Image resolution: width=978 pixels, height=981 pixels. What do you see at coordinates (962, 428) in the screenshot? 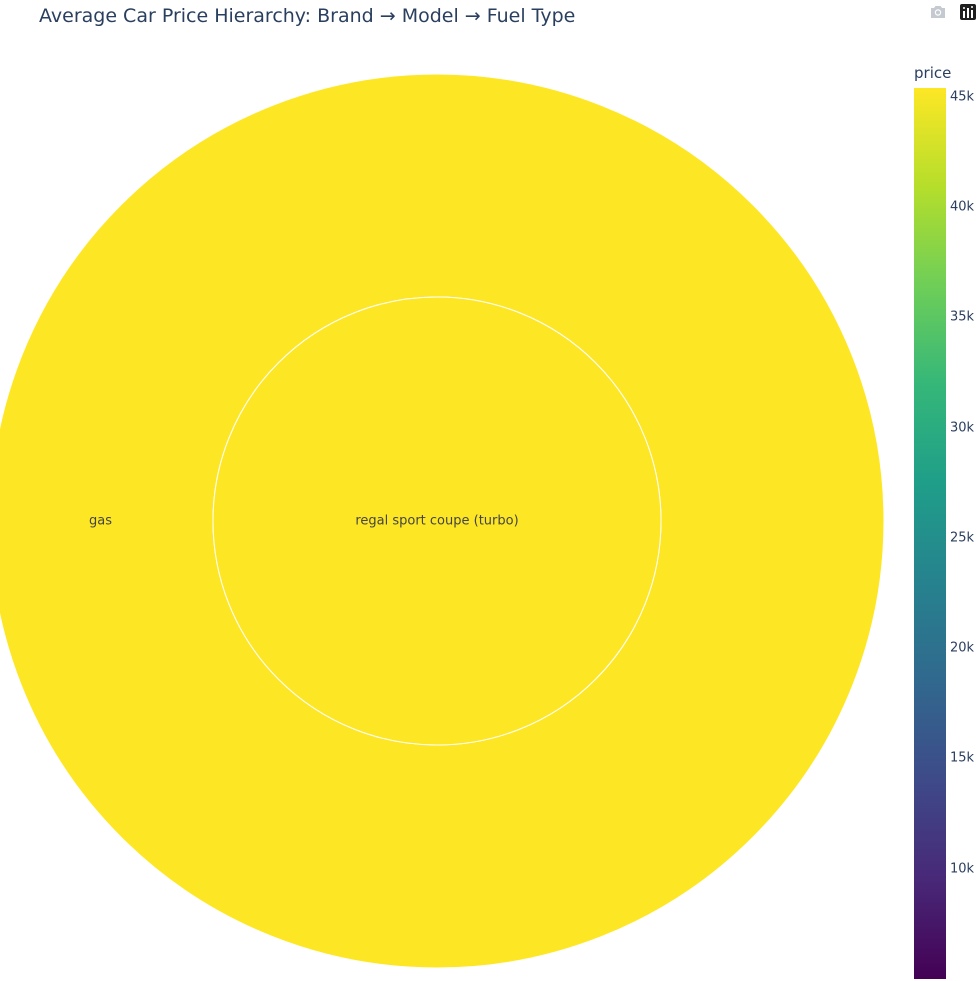
I see `colorbar-tick-30k: 30k` at bounding box center [962, 428].